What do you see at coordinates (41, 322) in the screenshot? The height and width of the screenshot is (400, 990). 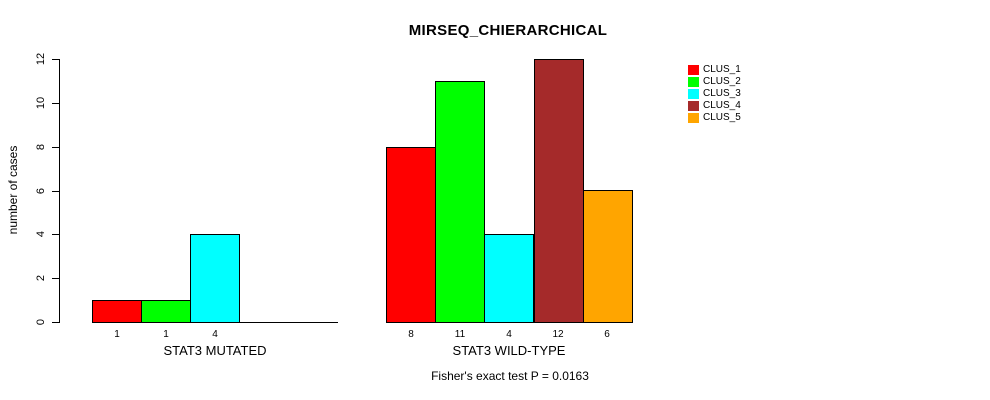 I see `y-tick-label: 0` at bounding box center [41, 322].